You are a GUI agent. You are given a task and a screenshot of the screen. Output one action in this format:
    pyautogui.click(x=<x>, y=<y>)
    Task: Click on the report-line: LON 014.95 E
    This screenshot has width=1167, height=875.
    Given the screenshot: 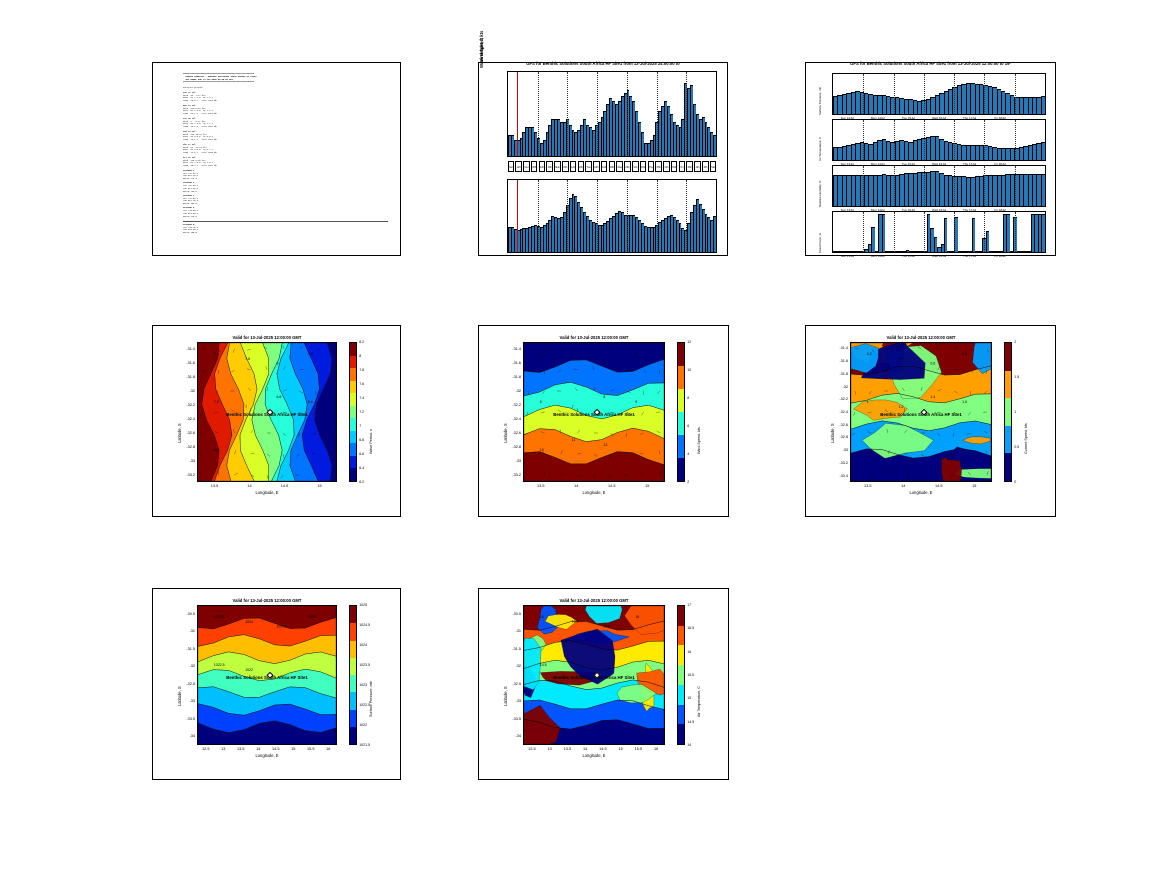 What is the action you would take?
    pyautogui.click(x=190, y=213)
    